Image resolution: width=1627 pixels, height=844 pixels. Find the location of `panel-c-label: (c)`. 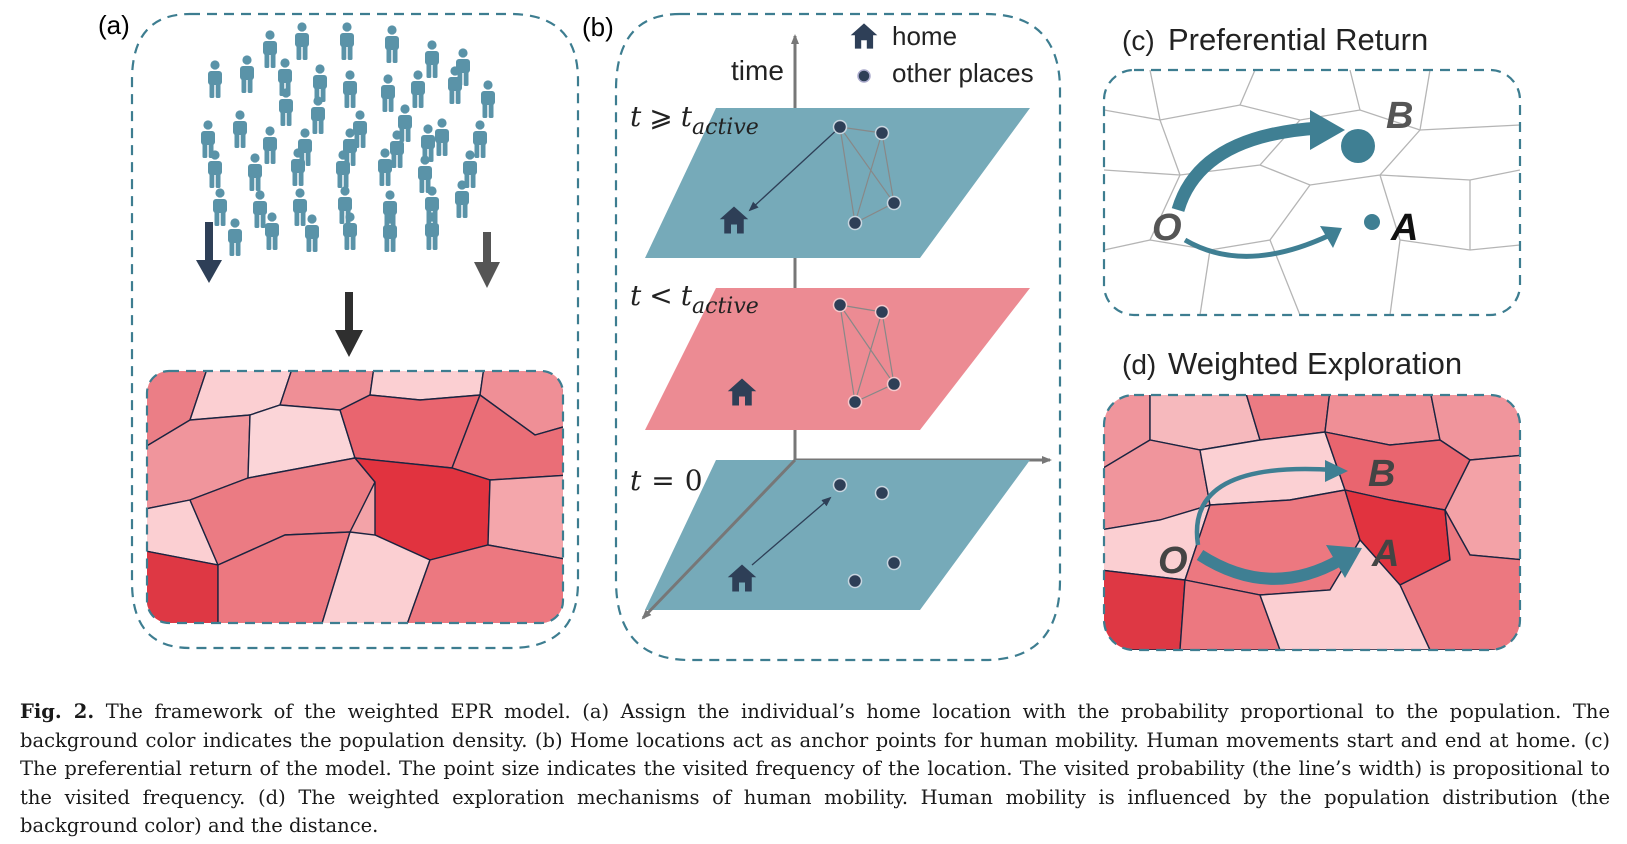

panel-c-label: (c) is located at coordinates (1138, 40).